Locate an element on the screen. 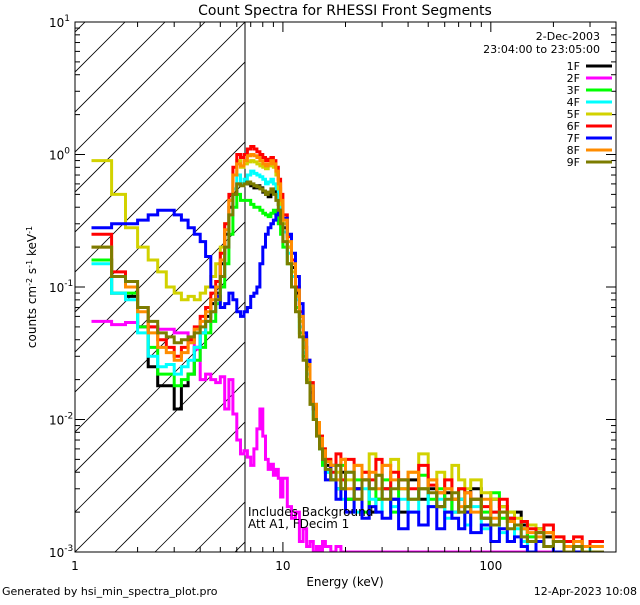  legend-label-8f: 8F is located at coordinates (573, 150).